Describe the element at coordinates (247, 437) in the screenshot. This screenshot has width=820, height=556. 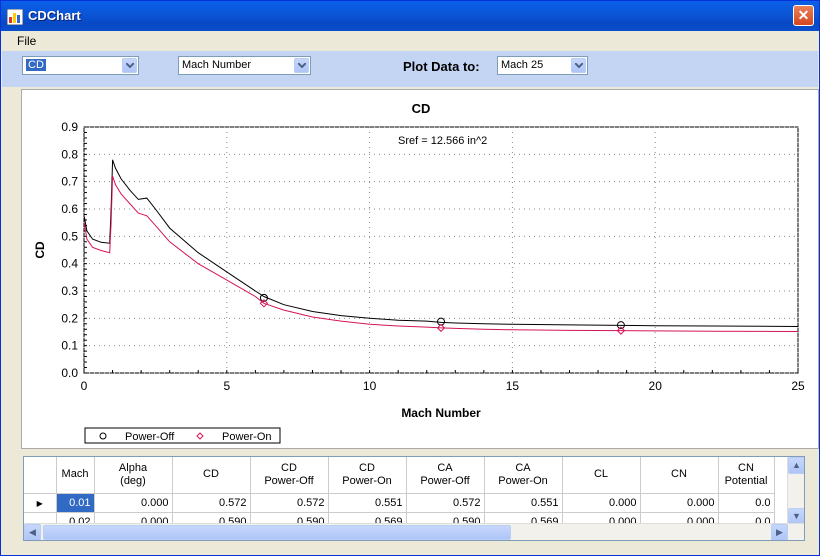
I see `legend-label-power-on: Power-On` at that location.